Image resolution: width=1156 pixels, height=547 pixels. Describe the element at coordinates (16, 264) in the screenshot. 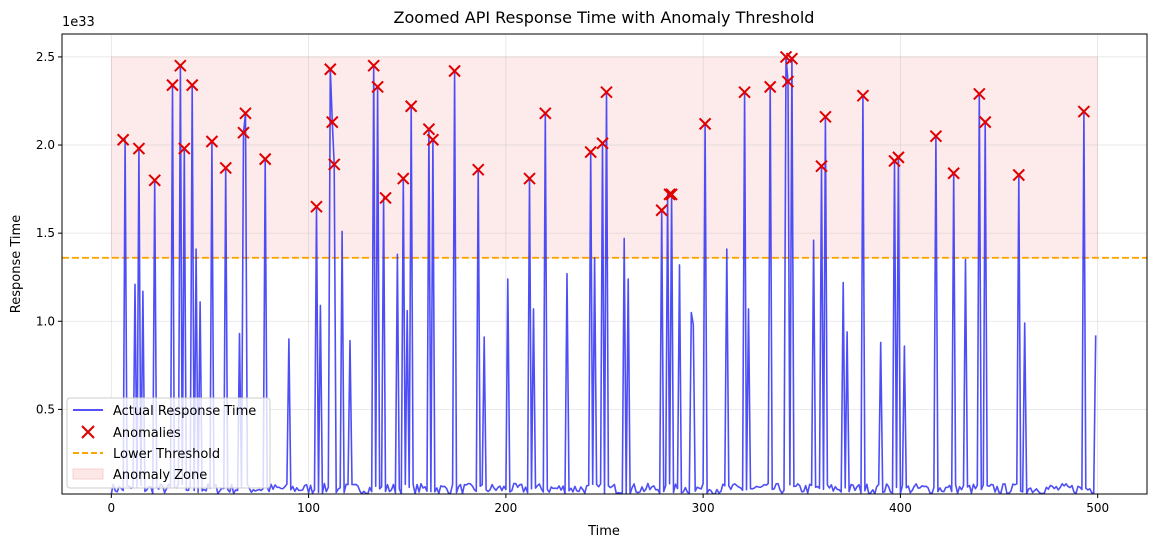

I see `y-axis-label: Response Time` at that location.